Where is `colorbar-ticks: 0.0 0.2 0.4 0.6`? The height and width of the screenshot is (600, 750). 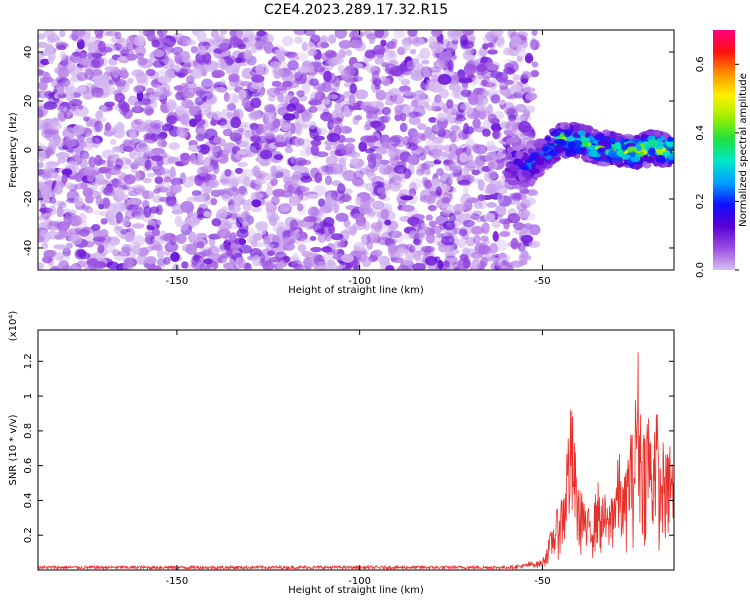
colorbar-ticks: 0.0 0.2 0.4 0.6 is located at coordinates (717, 167).